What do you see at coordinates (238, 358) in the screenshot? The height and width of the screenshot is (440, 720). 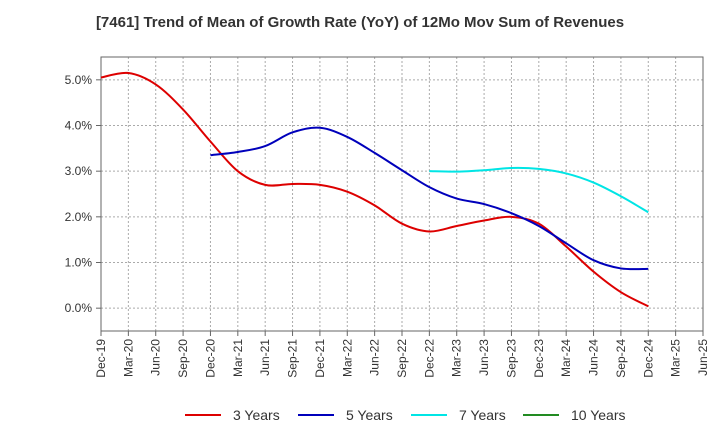 I see `x-tick-label: Mar-21` at bounding box center [238, 358].